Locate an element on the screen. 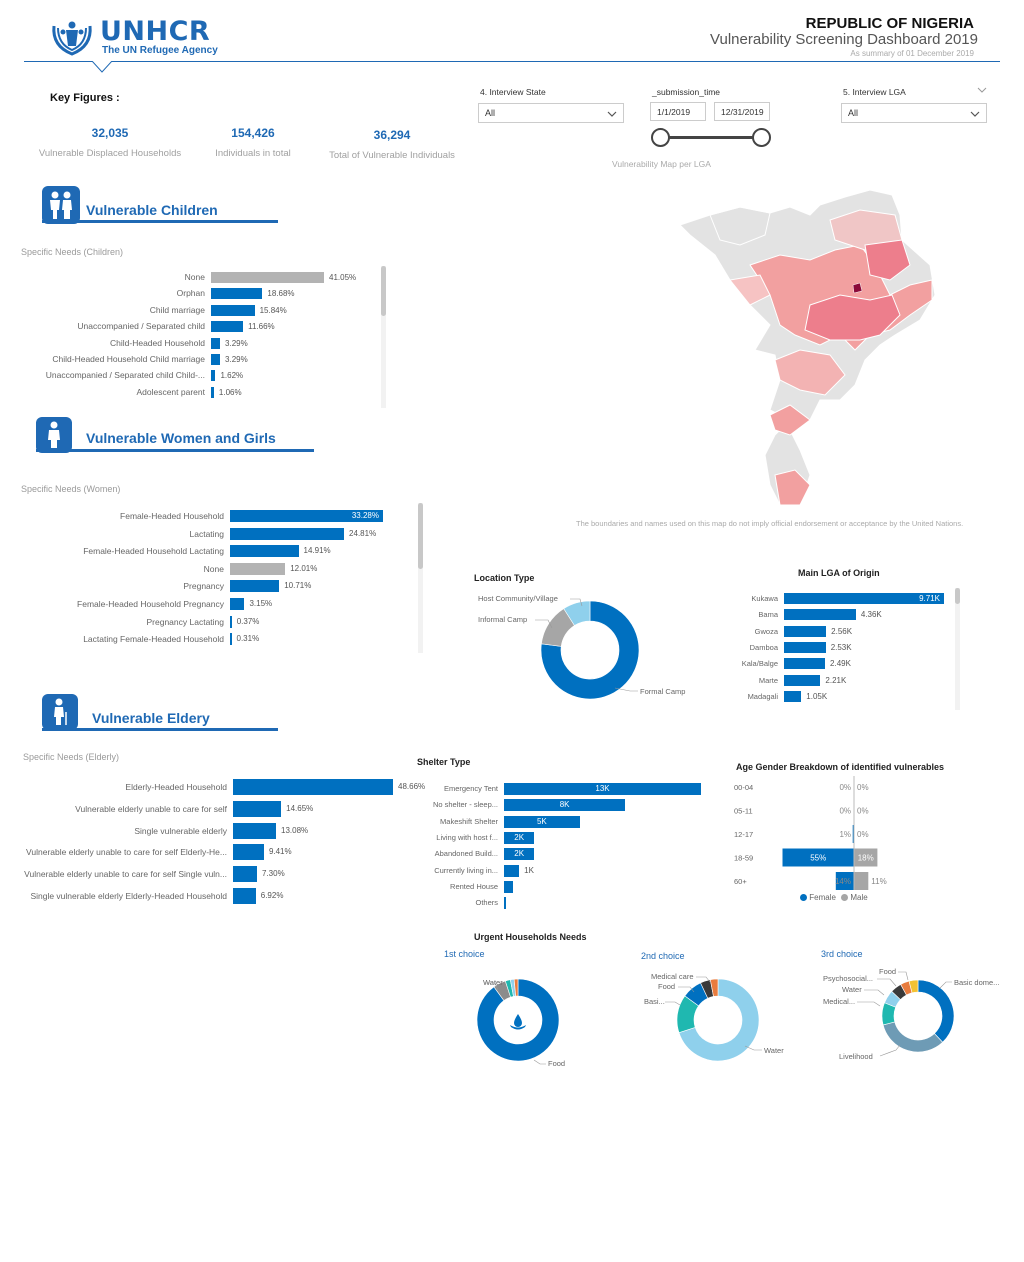 The width and height of the screenshot is (1024, 1262). vulnerability-map is located at coordinates (807, 352).